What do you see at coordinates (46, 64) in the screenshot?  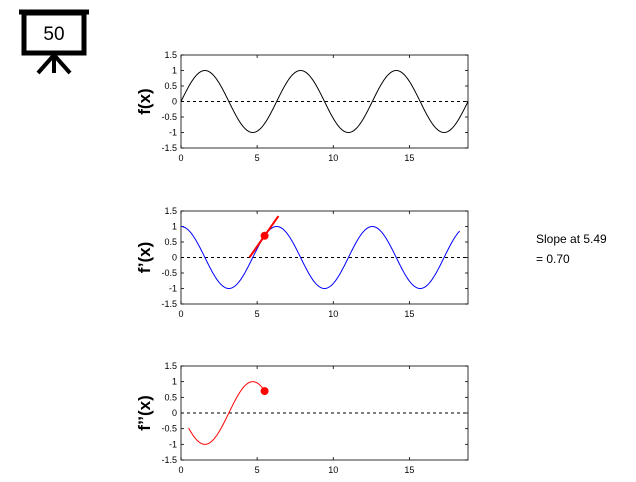 I see `board-leg-left` at bounding box center [46, 64].